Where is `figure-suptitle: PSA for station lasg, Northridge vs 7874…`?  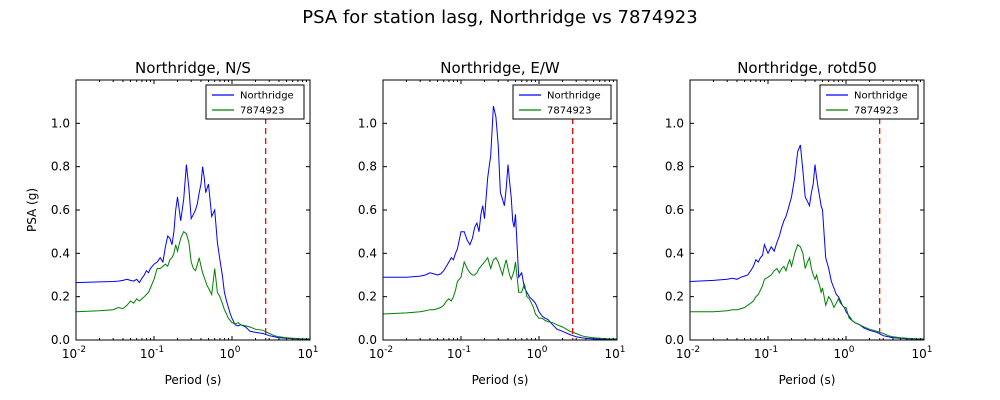 figure-suptitle: PSA for station lasg, Northridge vs 7874… is located at coordinates (499, 17).